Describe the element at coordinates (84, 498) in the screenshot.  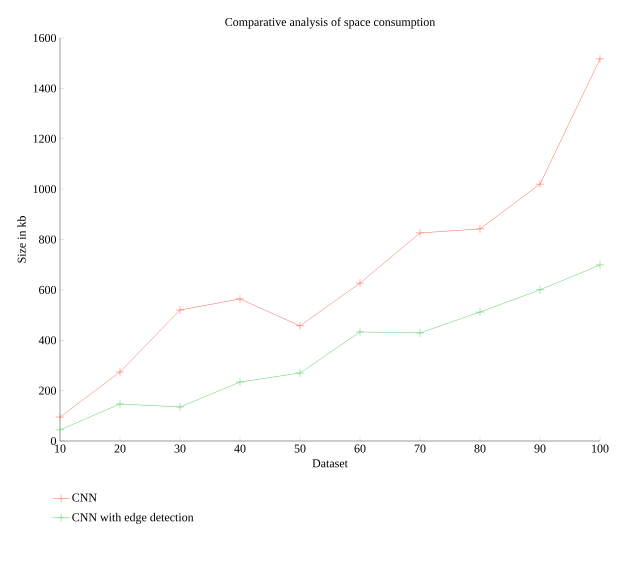
I see `legend-label: CNN` at that location.